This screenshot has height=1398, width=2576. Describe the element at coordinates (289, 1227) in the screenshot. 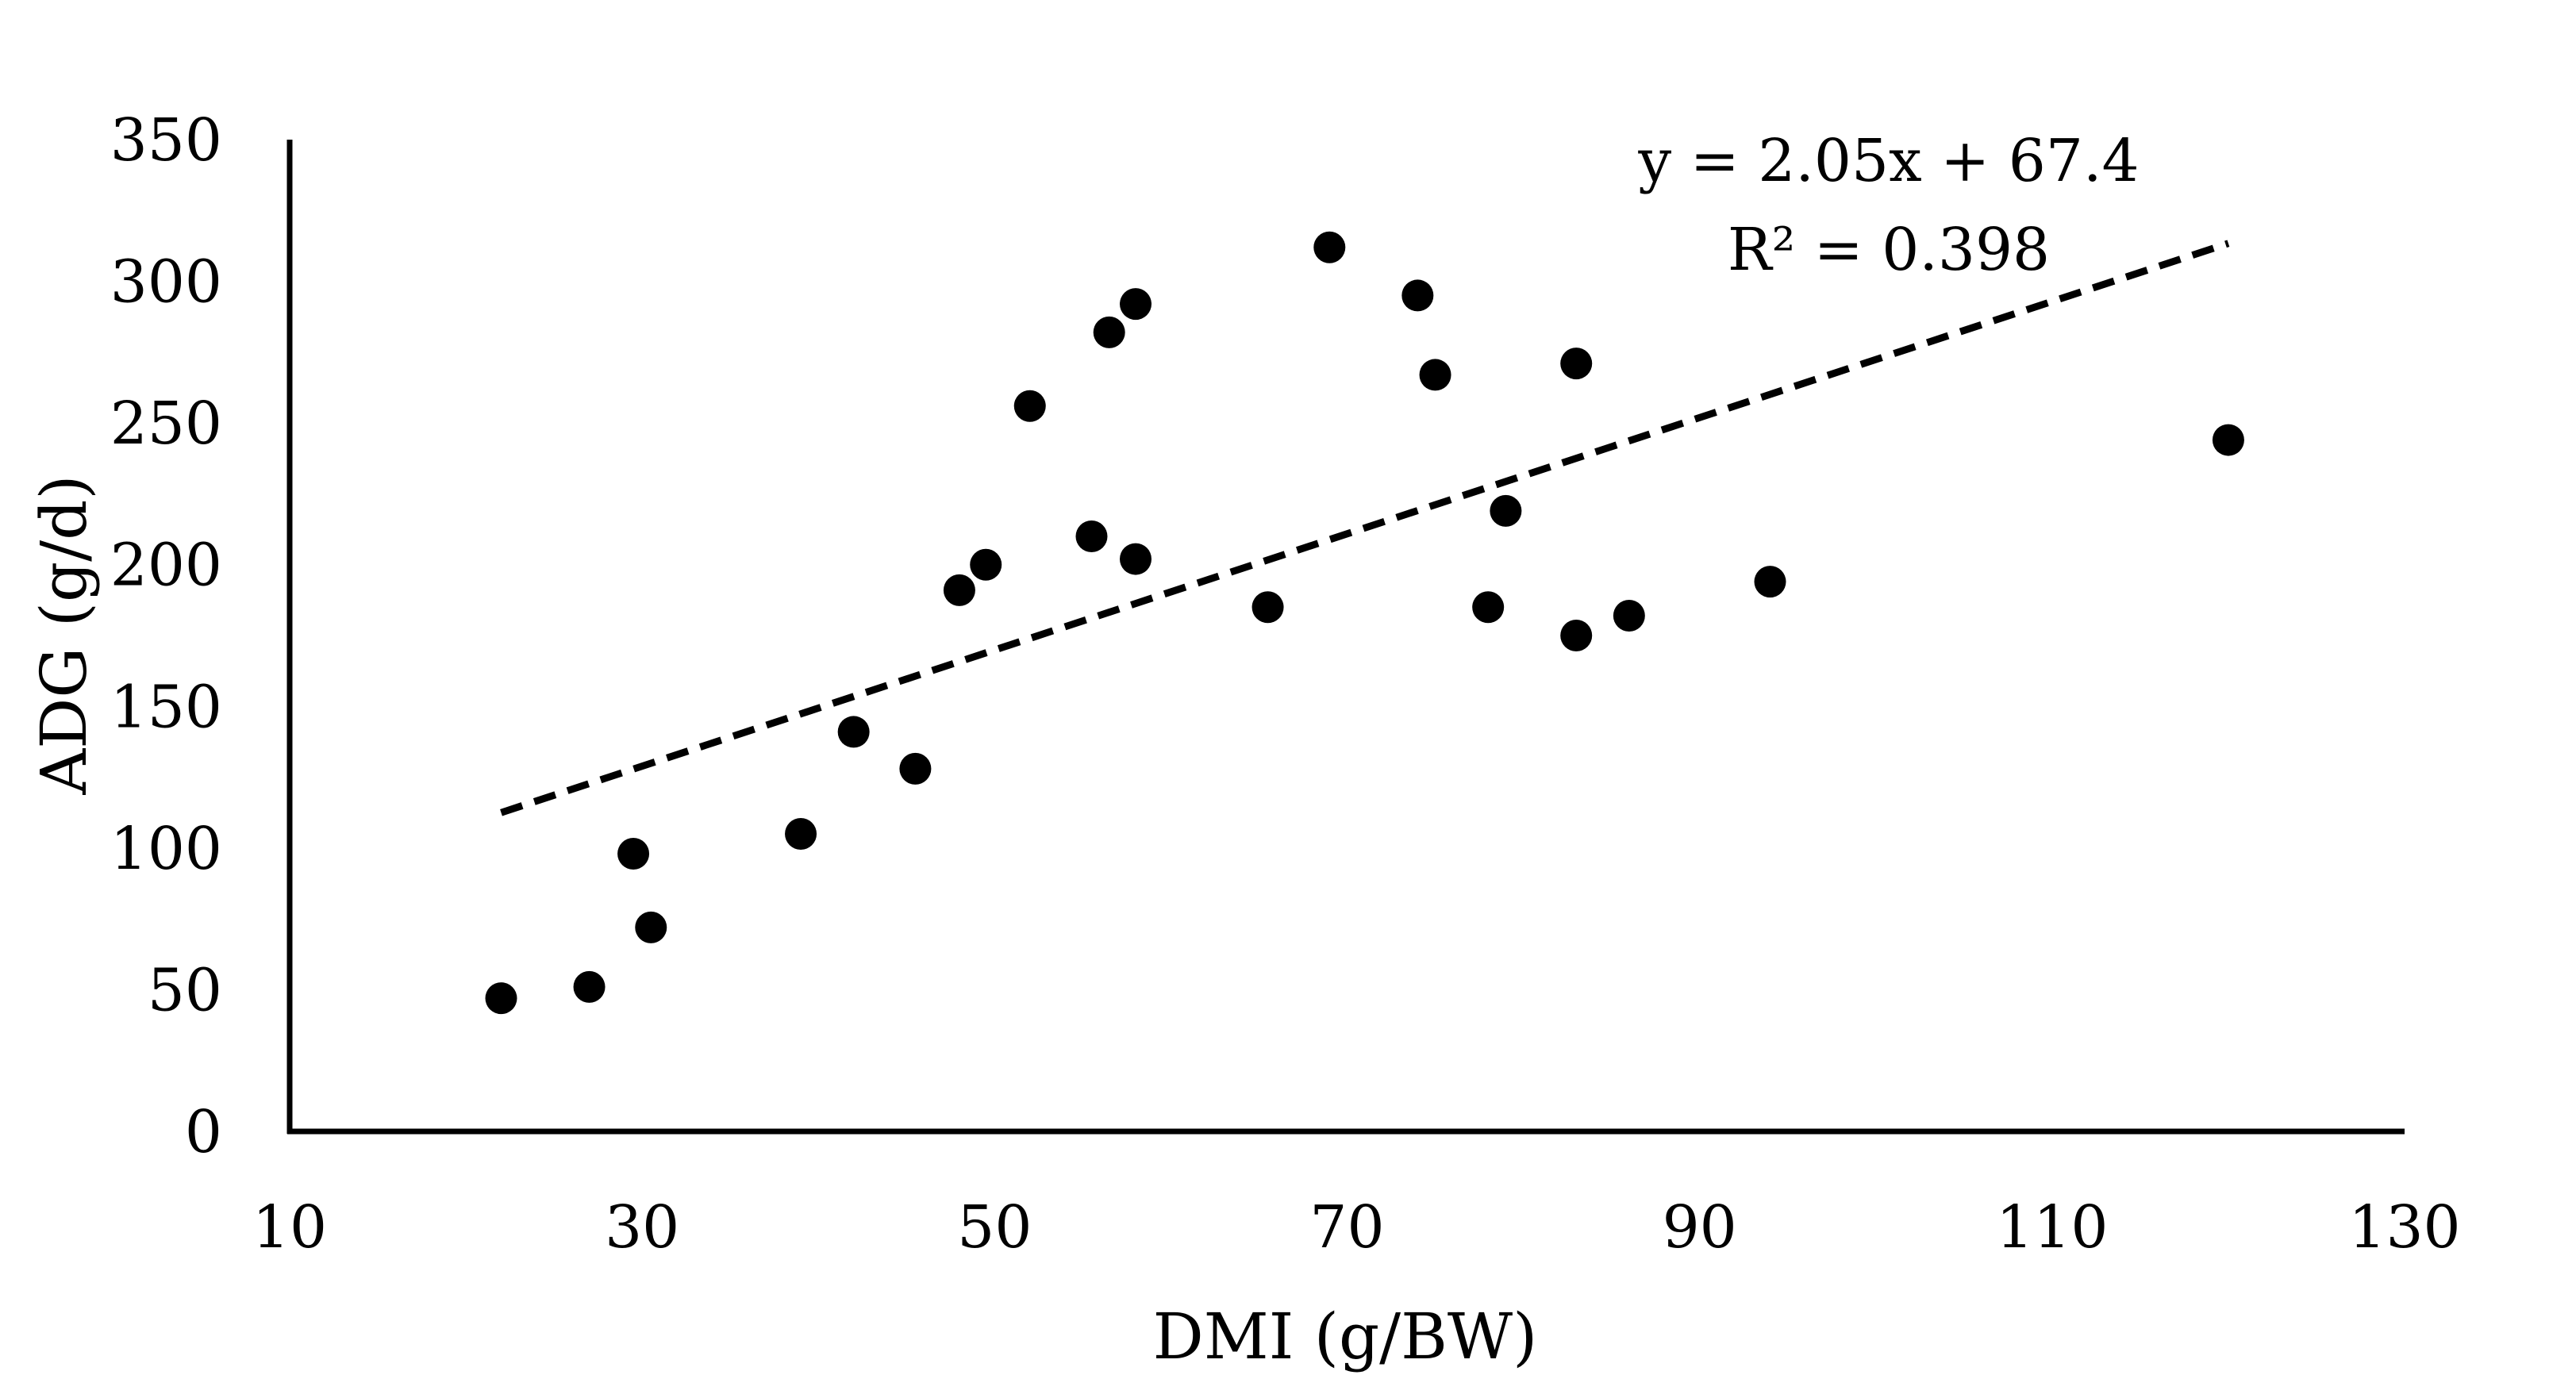

I see `x-tick-label: 10` at that location.